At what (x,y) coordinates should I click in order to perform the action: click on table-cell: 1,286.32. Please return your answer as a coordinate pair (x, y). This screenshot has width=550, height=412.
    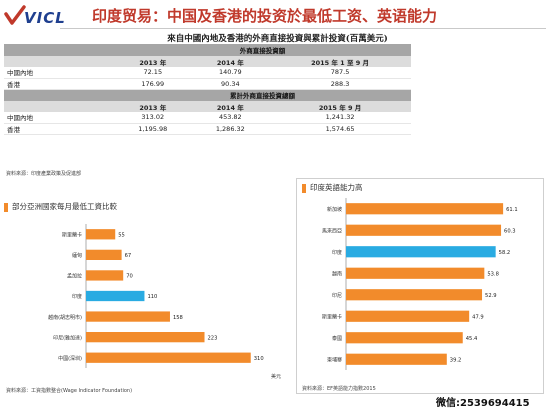
    Looking at the image, I should click on (230, 129).